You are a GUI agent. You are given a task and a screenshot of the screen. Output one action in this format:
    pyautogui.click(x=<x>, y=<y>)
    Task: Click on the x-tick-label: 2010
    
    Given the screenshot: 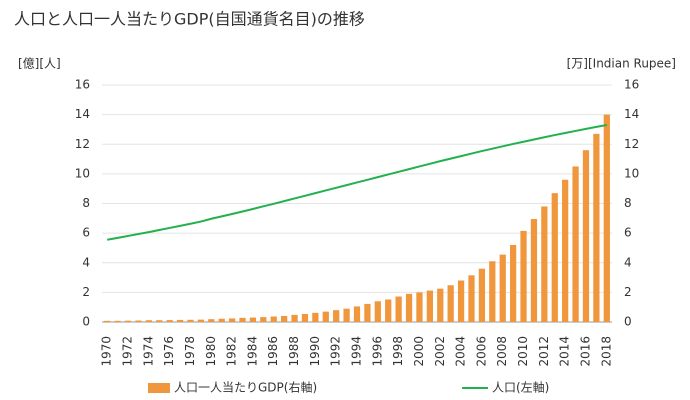 What is the action you would take?
    pyautogui.click(x=523, y=351)
    